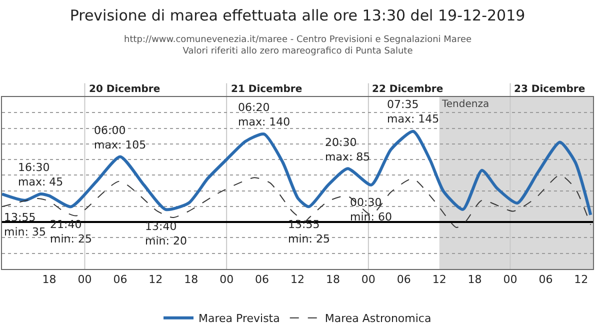 This screenshot has height=335, width=595. I want to click on annotation: 13:55 min: 35, so click(25, 224).